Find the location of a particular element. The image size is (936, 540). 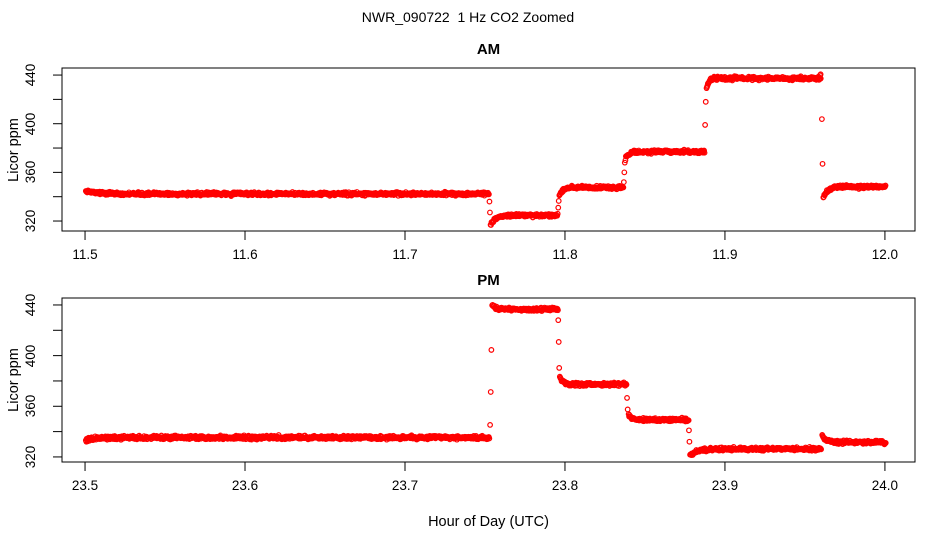

x-tick-label: 23.6 is located at coordinates (245, 485).